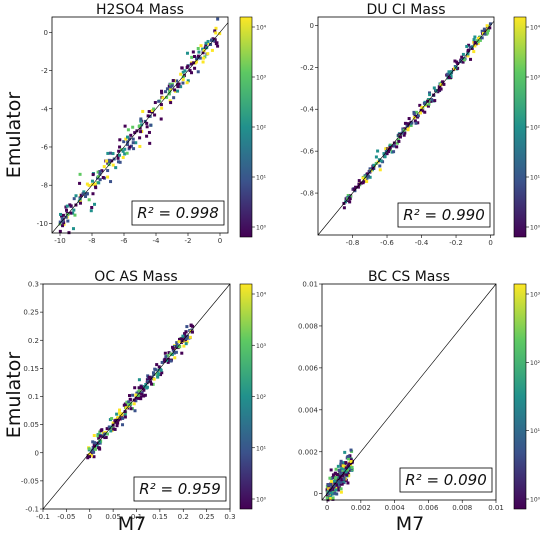 The image size is (542, 534). I want to click on y-tick-label: -0.6, so click(307, 152).